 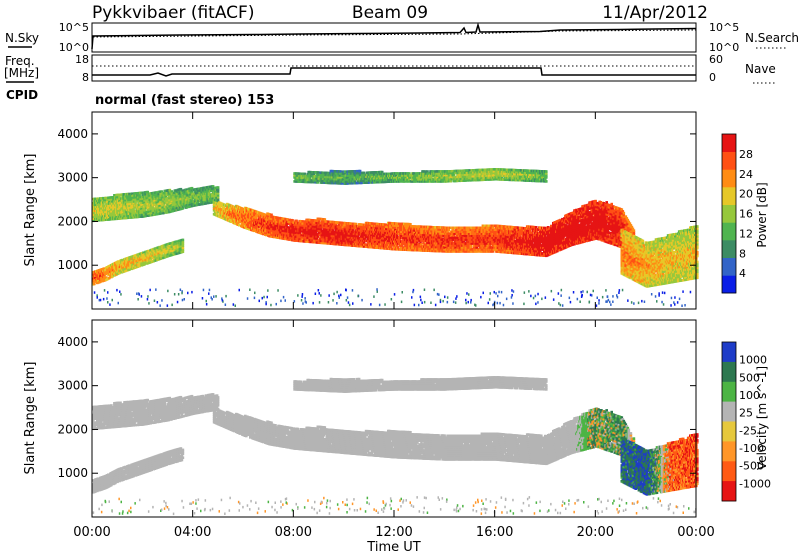 I want to click on nave-right-tick-top: 60, so click(x=716, y=59).